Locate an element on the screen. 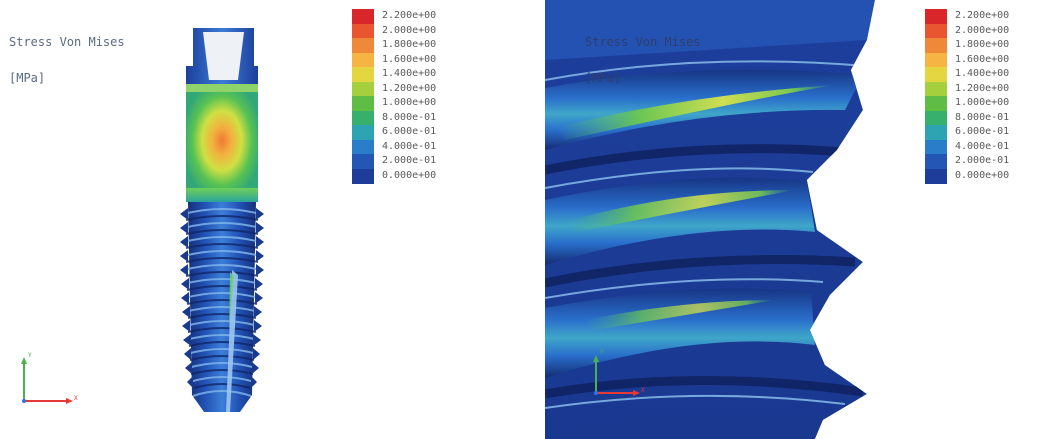 This screenshot has width=1037, height=439. left-title-unit: [MPa] is located at coordinates (27, 78).